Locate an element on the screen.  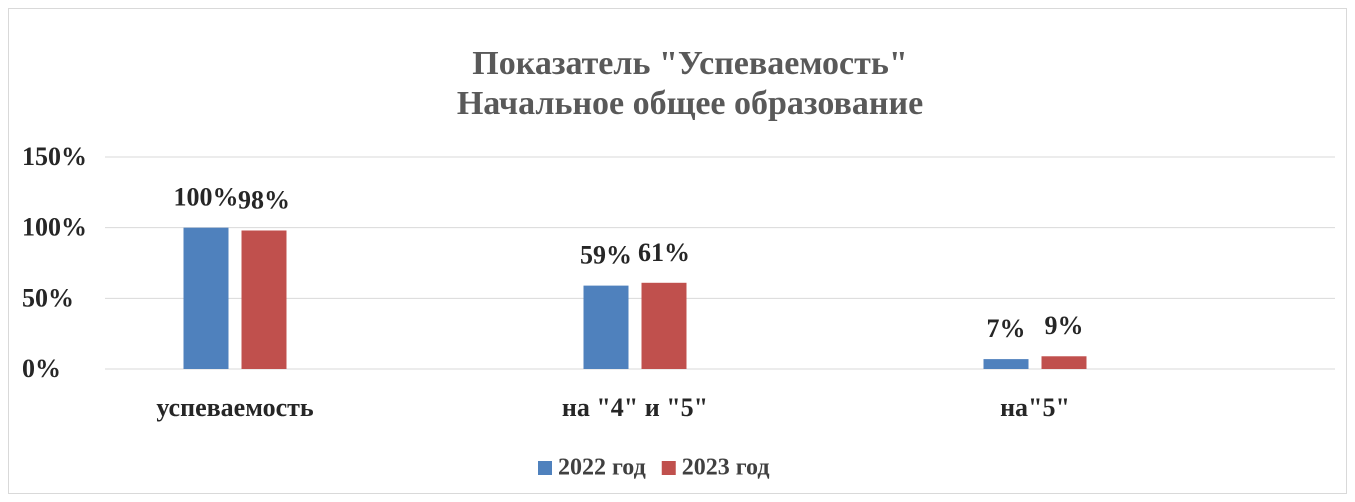
data-label: 59% is located at coordinates (606, 255).